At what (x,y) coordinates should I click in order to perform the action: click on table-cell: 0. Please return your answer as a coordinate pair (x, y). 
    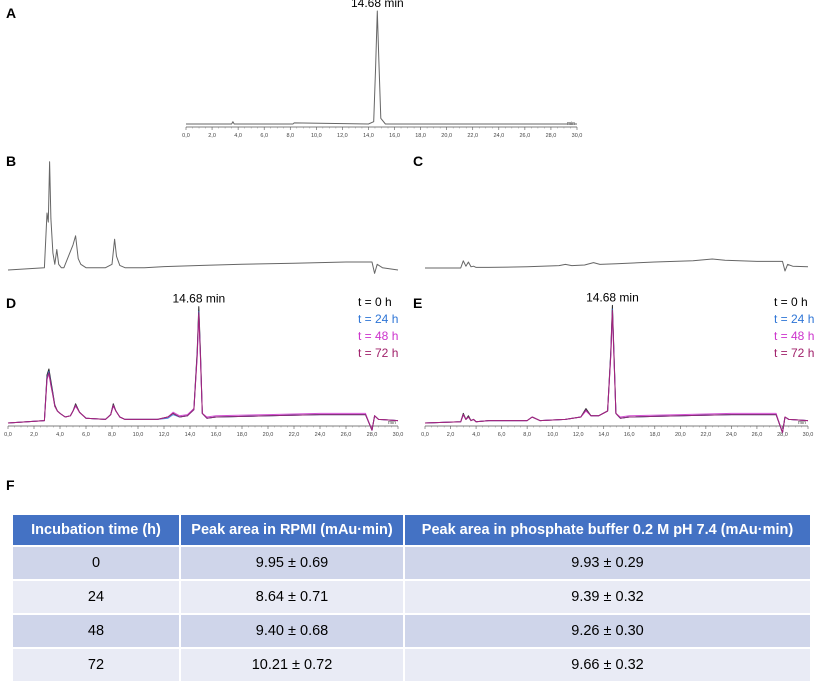
    Looking at the image, I should click on (97, 562).